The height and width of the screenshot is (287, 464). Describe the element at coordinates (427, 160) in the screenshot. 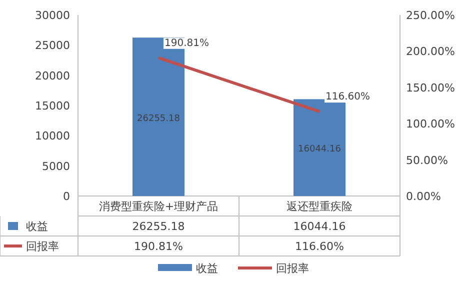

I see `y2-tick-label: 50.00%` at that location.